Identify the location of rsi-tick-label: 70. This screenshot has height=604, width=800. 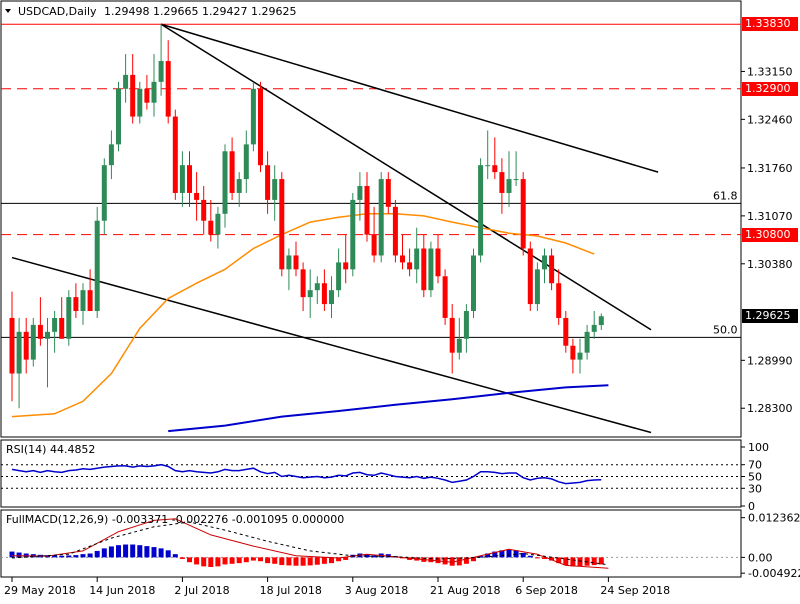
(755, 465).